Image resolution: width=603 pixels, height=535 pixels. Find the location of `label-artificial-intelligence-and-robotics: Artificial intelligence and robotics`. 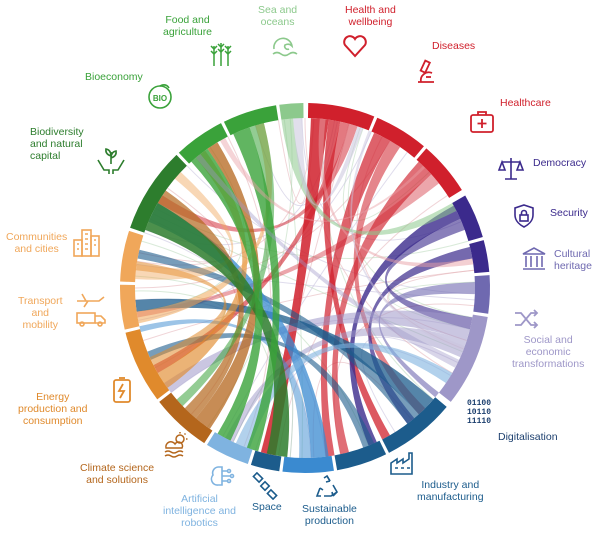

label-artificial-intelligence-and-robotics: Artificial intelligence and robotics is located at coordinates (199, 511).